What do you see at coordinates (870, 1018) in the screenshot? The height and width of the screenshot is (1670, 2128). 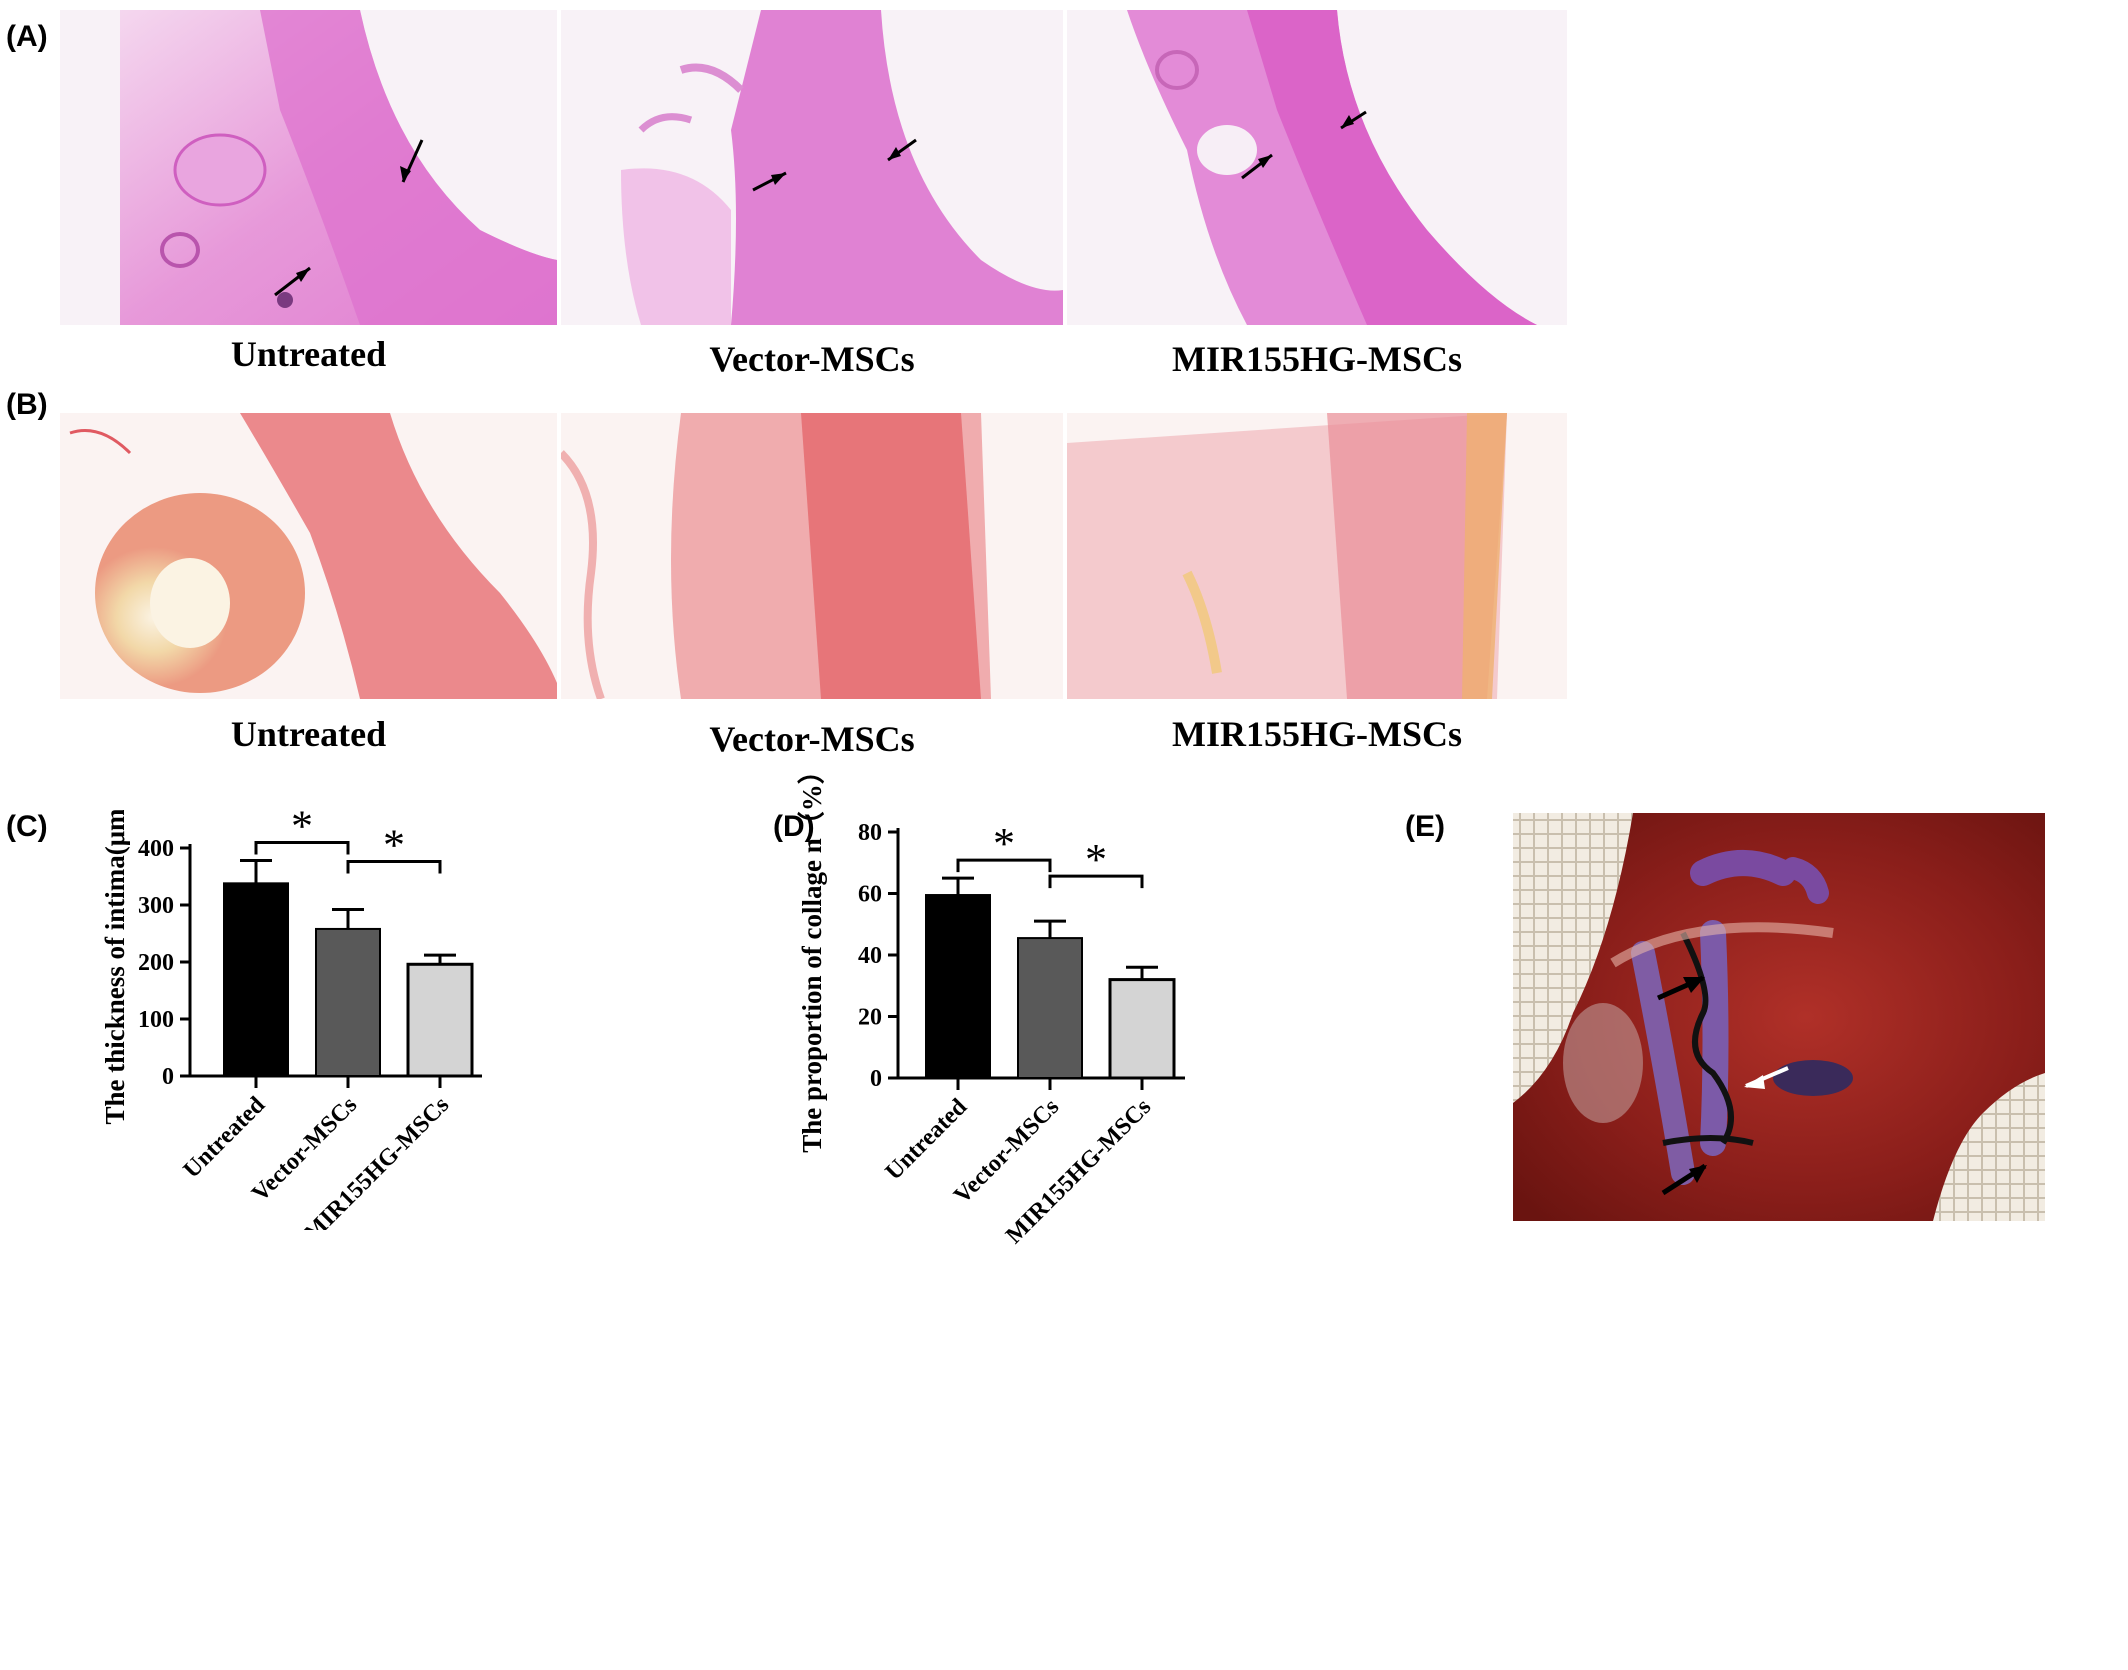 I see `y-tick-label: 20` at bounding box center [870, 1018].